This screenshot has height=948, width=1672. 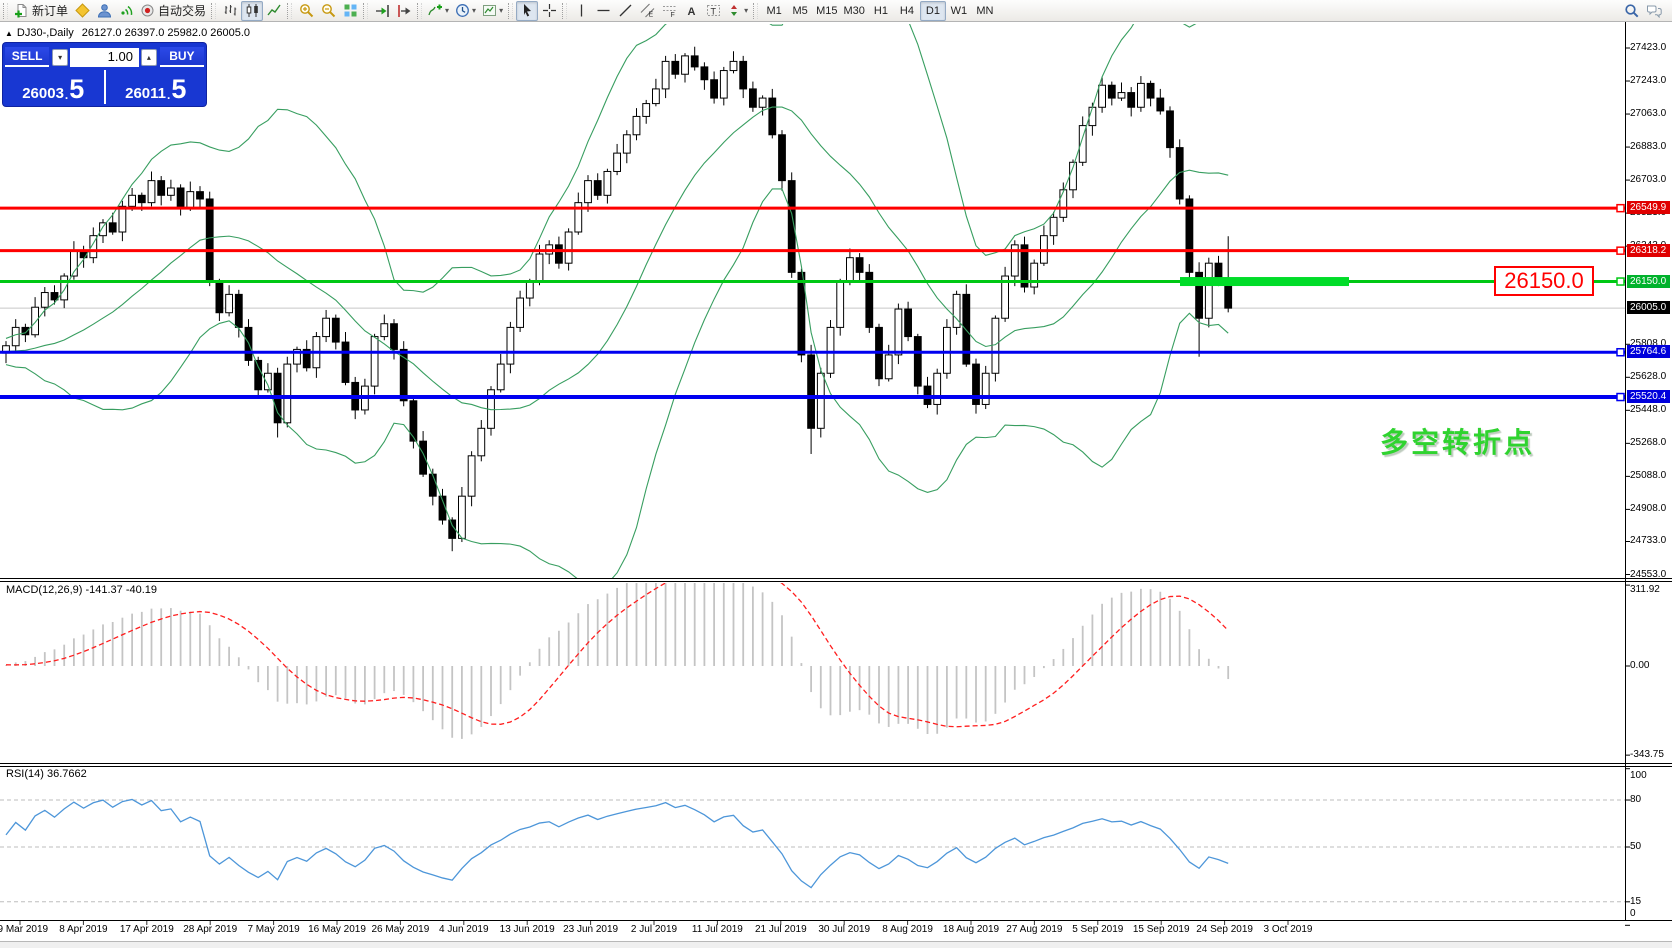 I want to click on tile-windows-button, so click(x=350, y=11).